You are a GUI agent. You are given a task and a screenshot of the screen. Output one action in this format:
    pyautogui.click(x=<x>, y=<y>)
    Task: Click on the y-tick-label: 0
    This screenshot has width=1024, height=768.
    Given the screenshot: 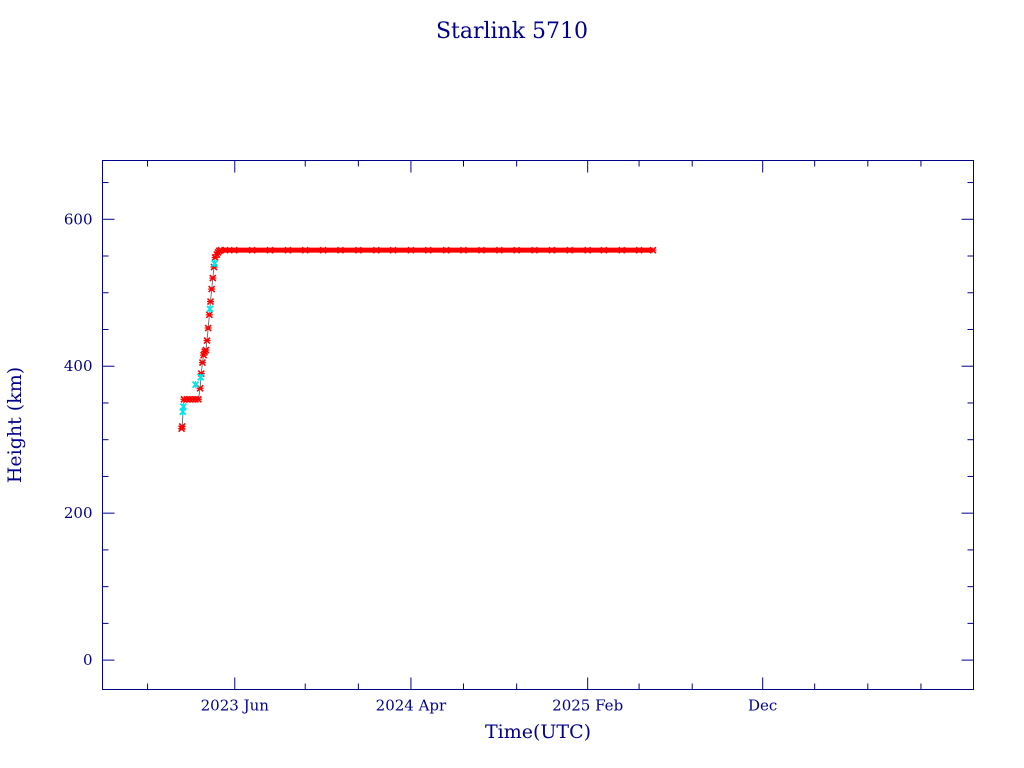 What is the action you would take?
    pyautogui.click(x=88, y=660)
    